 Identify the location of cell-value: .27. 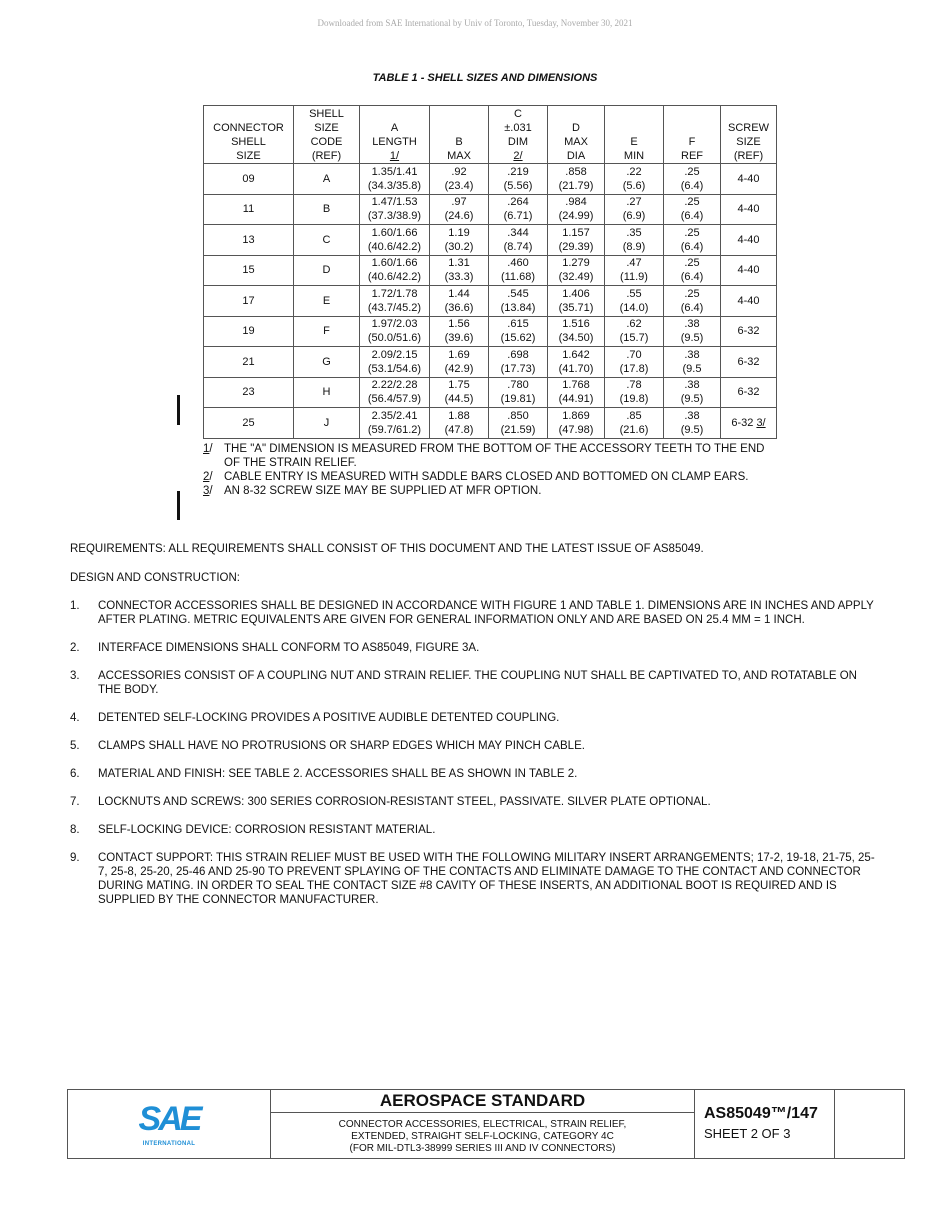
(634, 202).